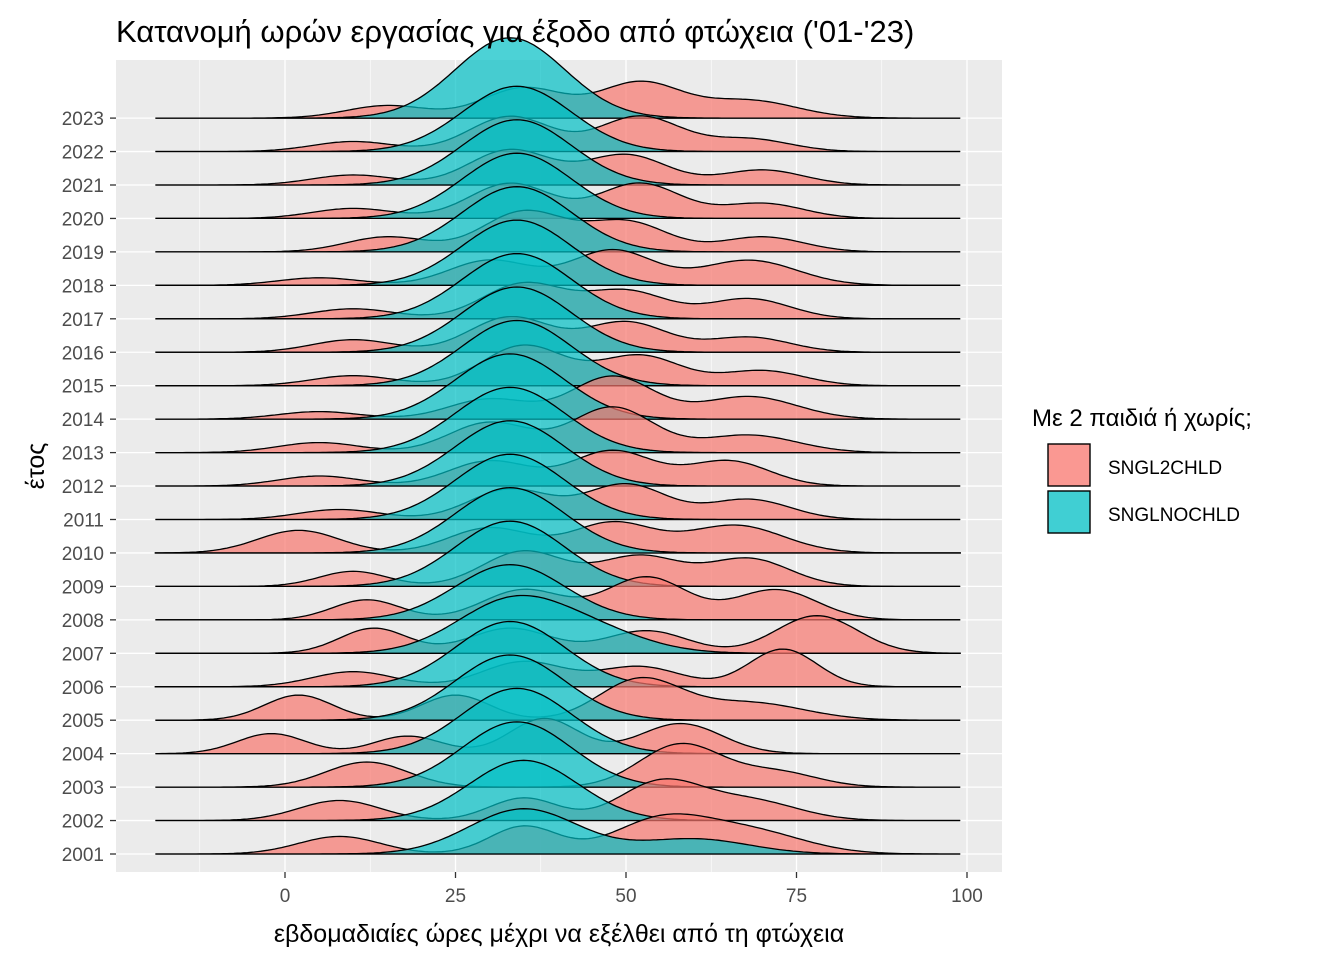 This screenshot has height=960, width=1344. What do you see at coordinates (83, 587) in the screenshot?
I see `y-tick-label-2009: 2009` at bounding box center [83, 587].